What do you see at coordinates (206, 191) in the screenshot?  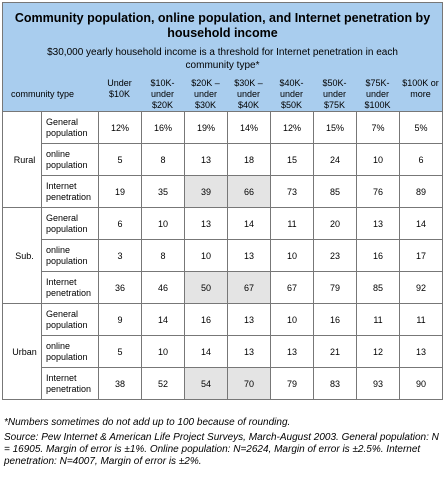 I see `table-cell: 39` at bounding box center [206, 191].